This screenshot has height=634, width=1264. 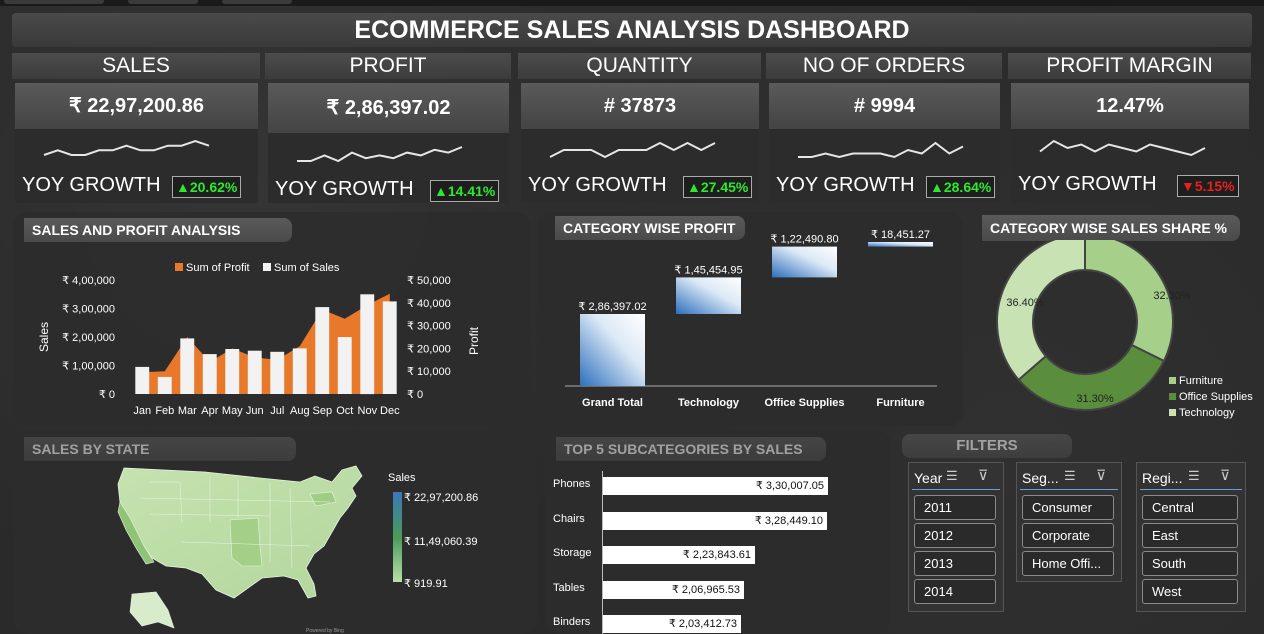 I want to click on month-label: Jul, so click(x=277, y=411).